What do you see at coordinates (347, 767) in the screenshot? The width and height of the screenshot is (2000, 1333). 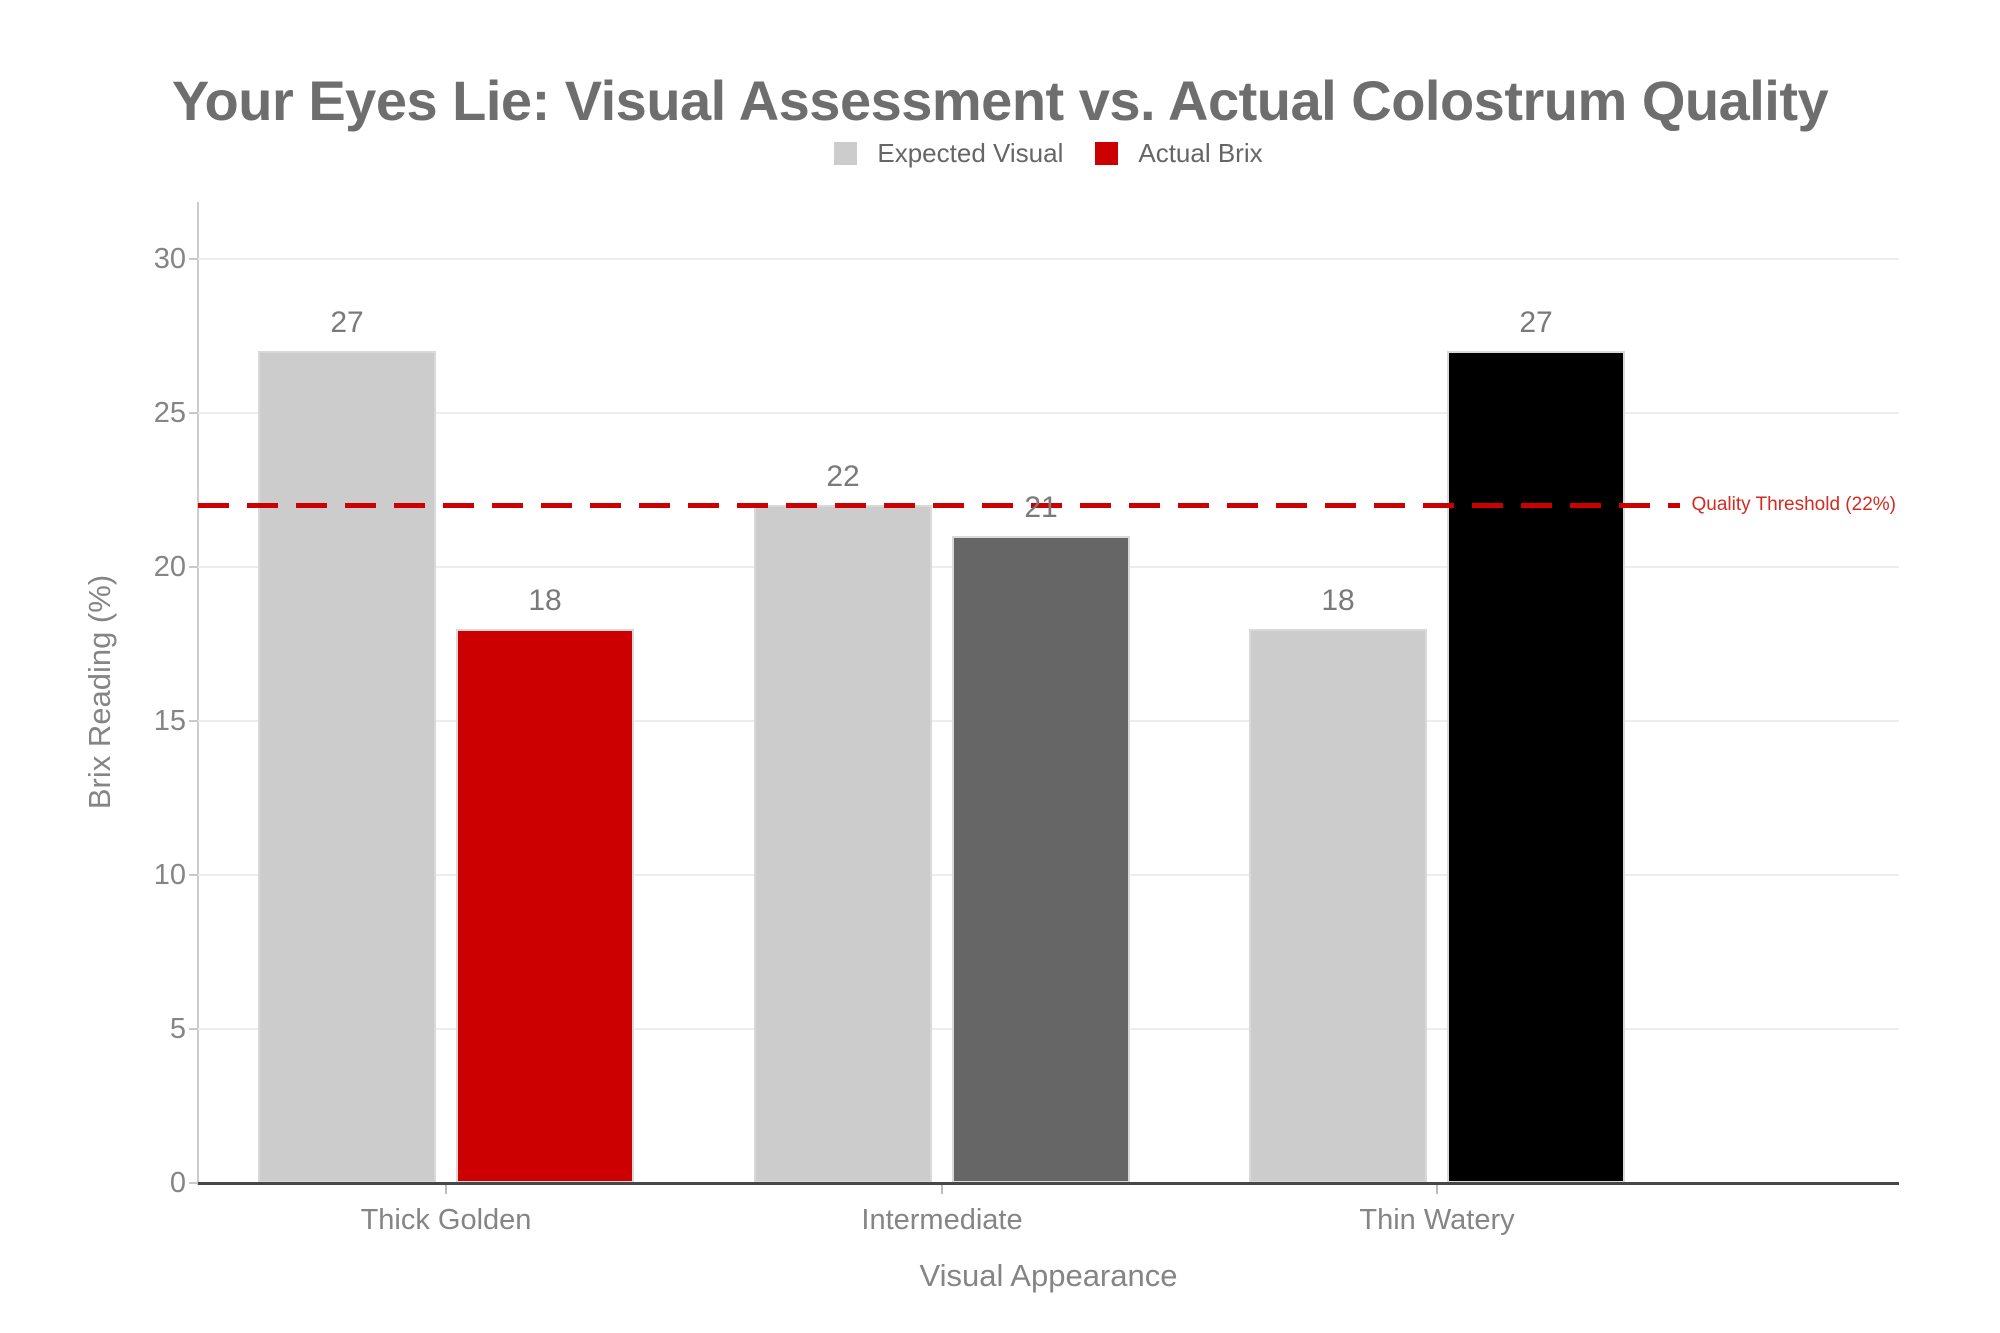 I see `bar-expected-visual-thick-golden` at bounding box center [347, 767].